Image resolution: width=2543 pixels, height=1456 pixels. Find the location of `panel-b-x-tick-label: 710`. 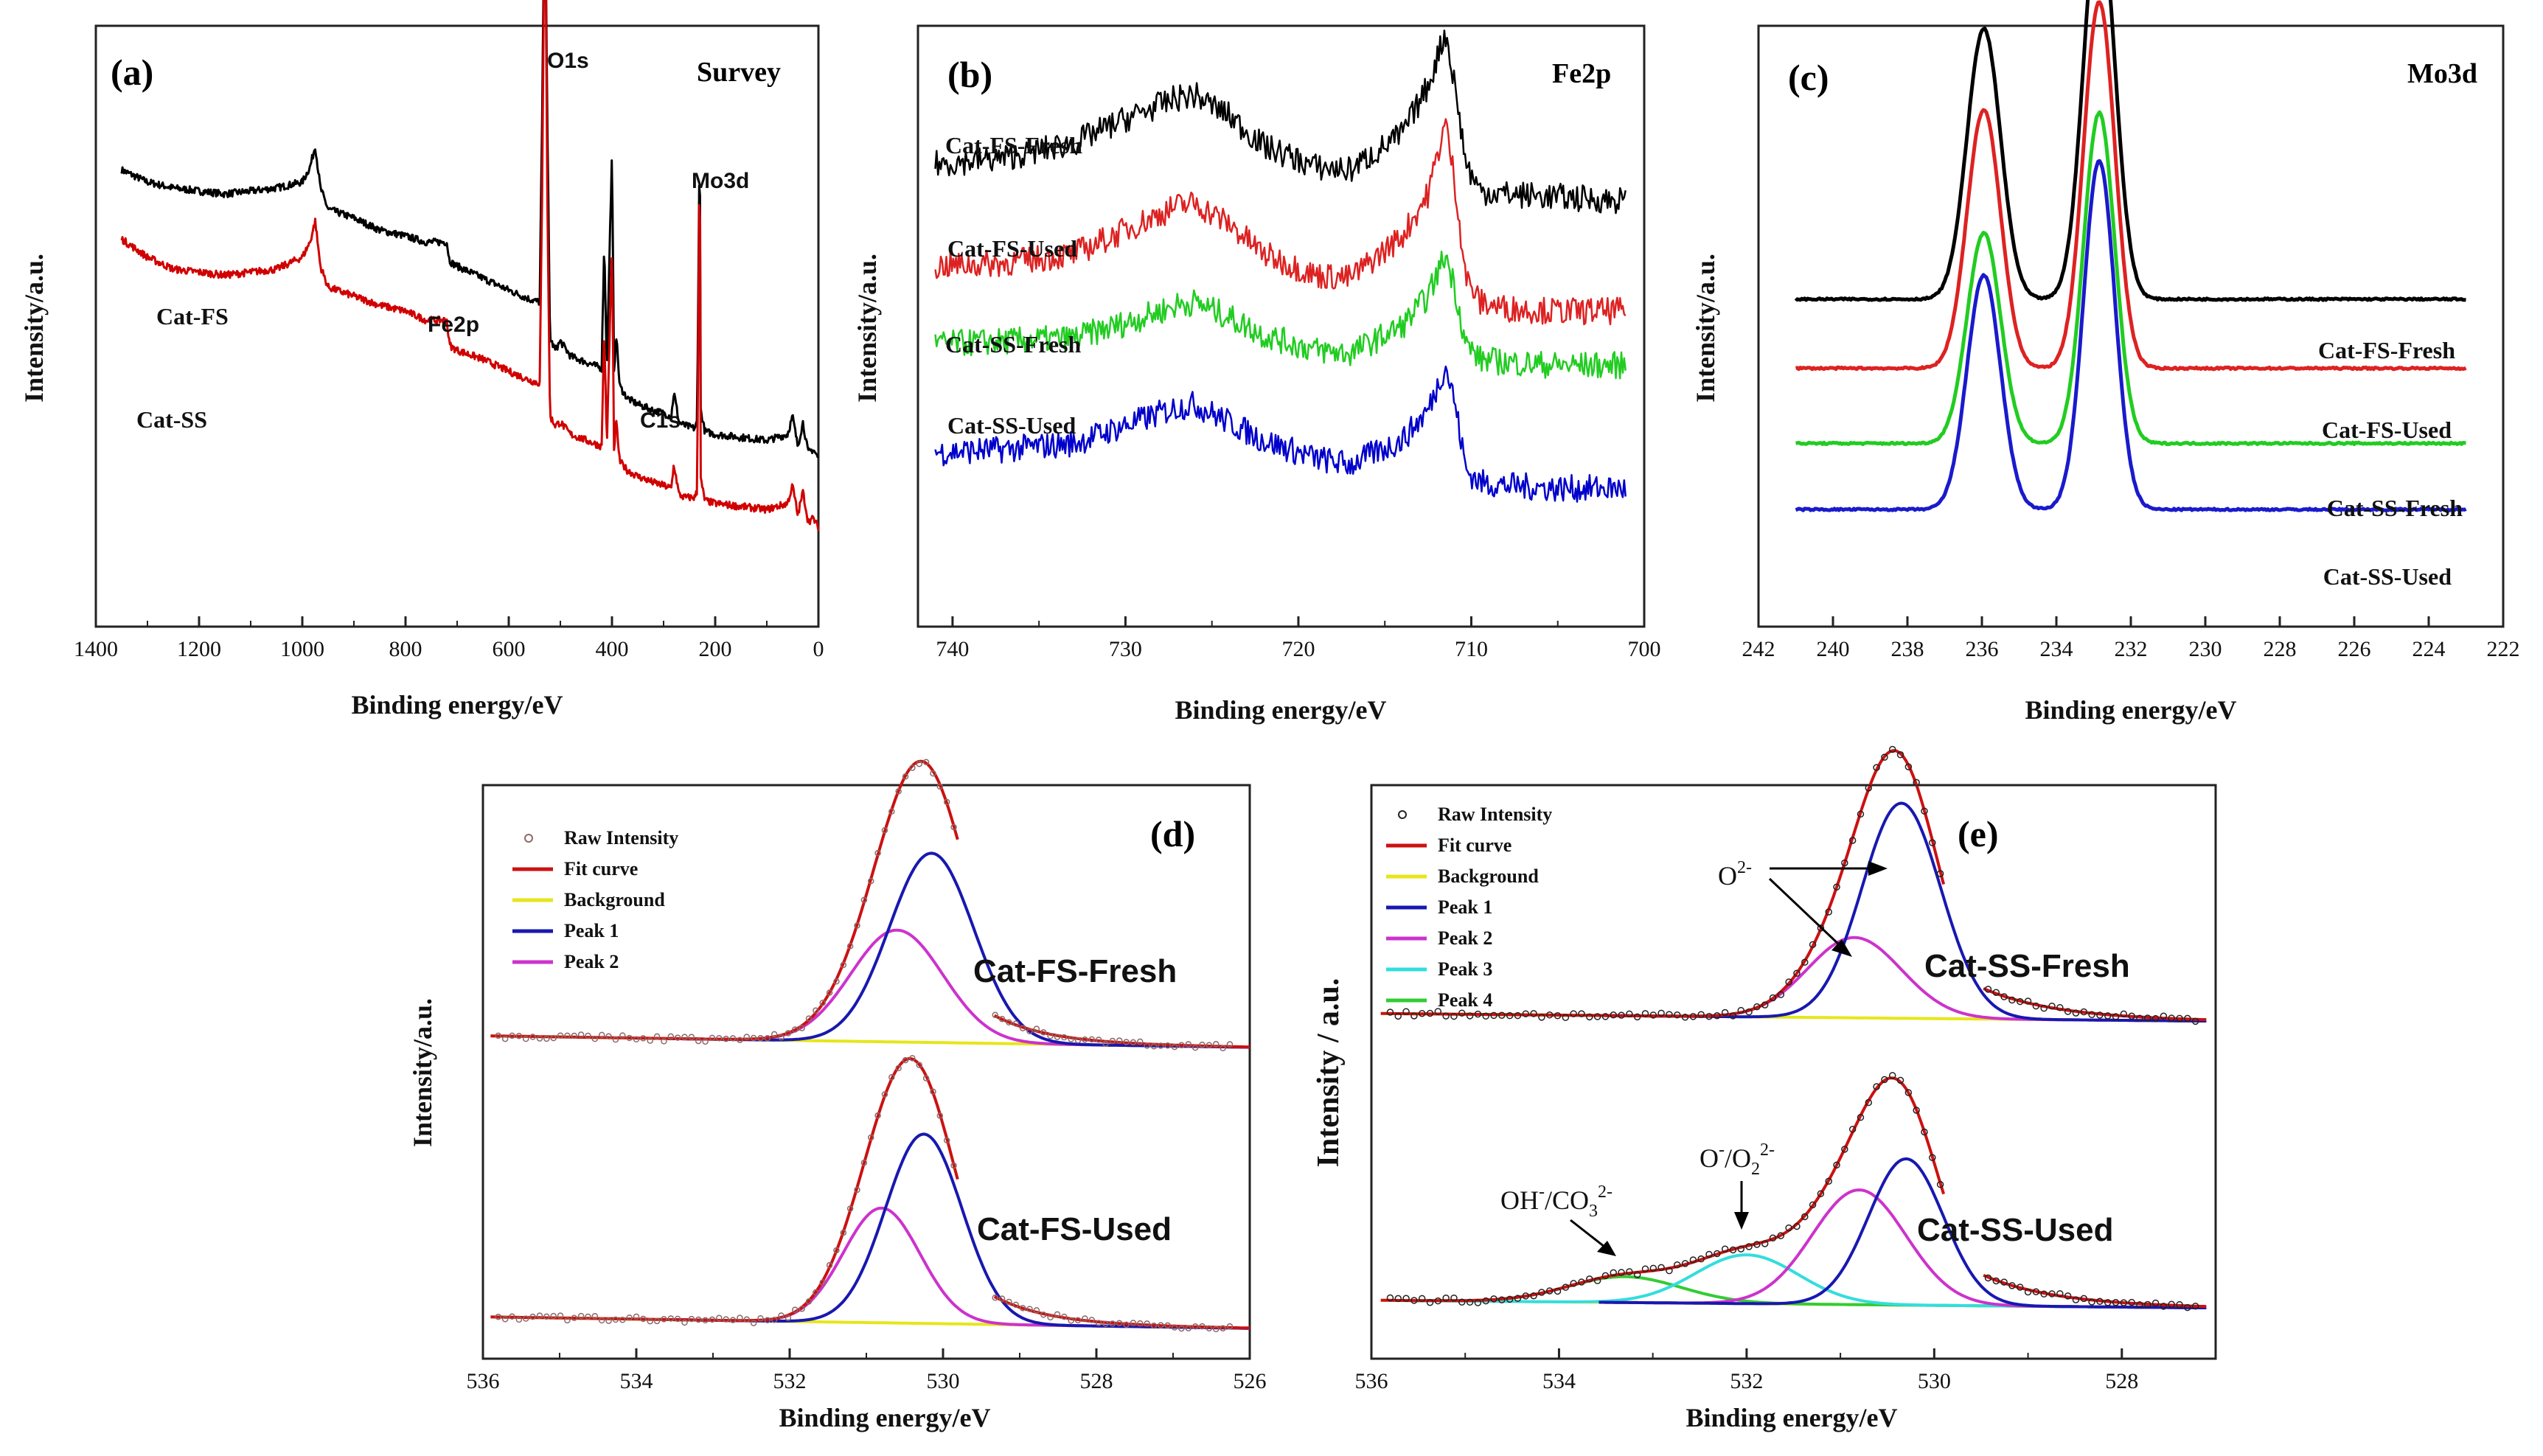

panel-b-x-tick-label: 710 is located at coordinates (1471, 649).